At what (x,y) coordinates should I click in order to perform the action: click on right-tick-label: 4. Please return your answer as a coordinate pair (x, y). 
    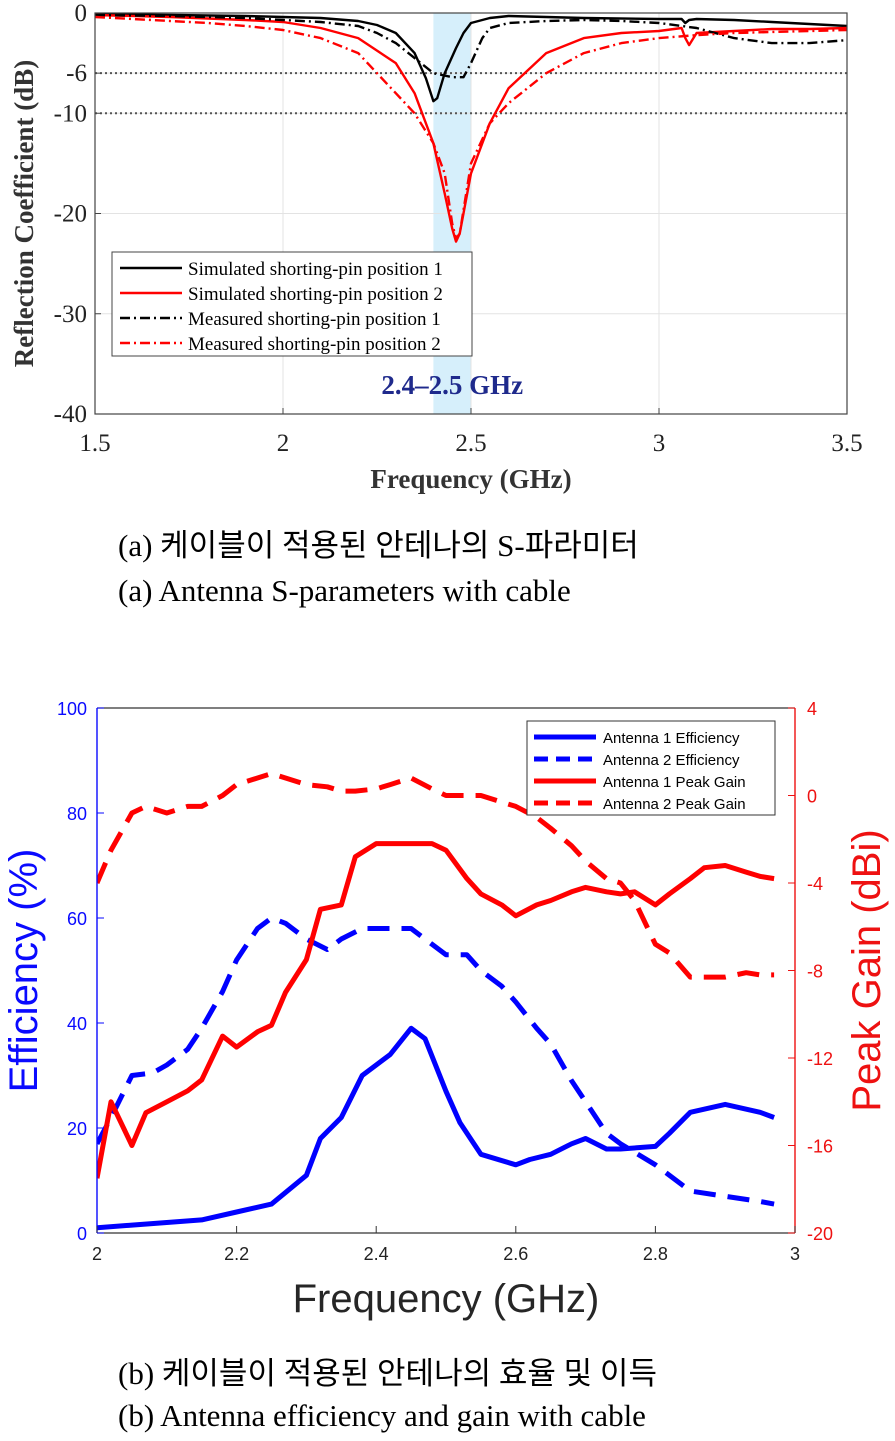
    Looking at the image, I should click on (812, 709).